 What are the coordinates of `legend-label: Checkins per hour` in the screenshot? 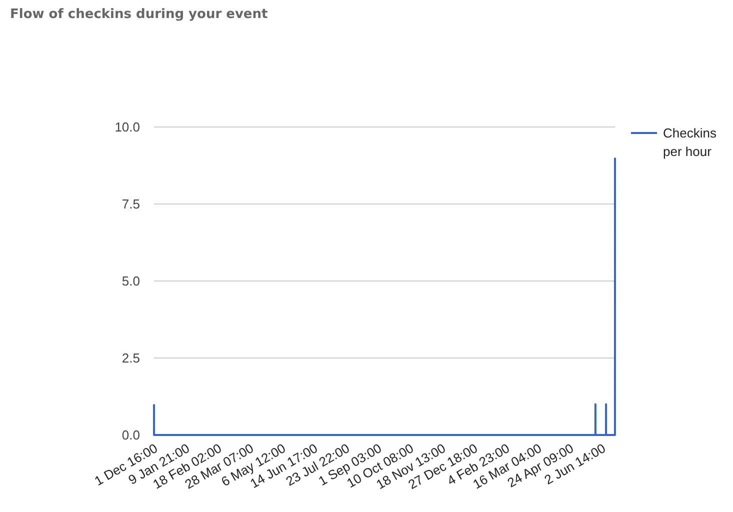 It's located at (690, 142).